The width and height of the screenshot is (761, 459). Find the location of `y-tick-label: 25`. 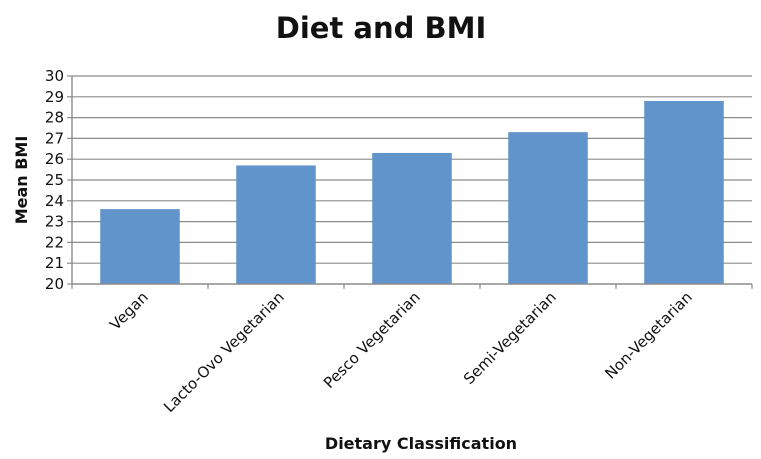

y-tick-label: 25 is located at coordinates (54, 180).